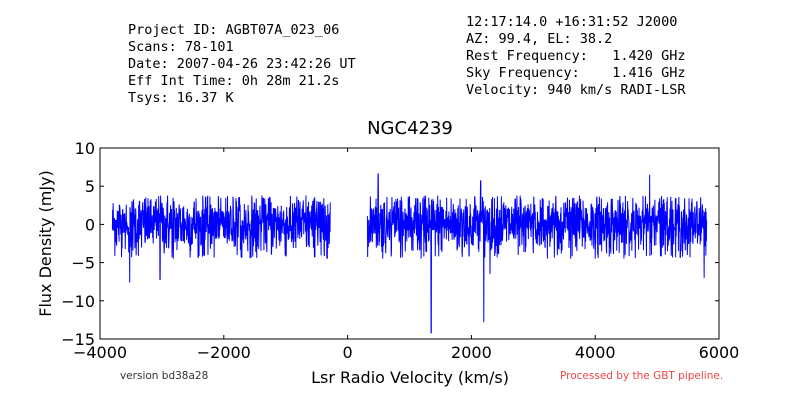 Image resolution: width=800 pixels, height=400 pixels. Describe the element at coordinates (90, 186) in the screenshot. I see `y-tick-label: 5` at that location.